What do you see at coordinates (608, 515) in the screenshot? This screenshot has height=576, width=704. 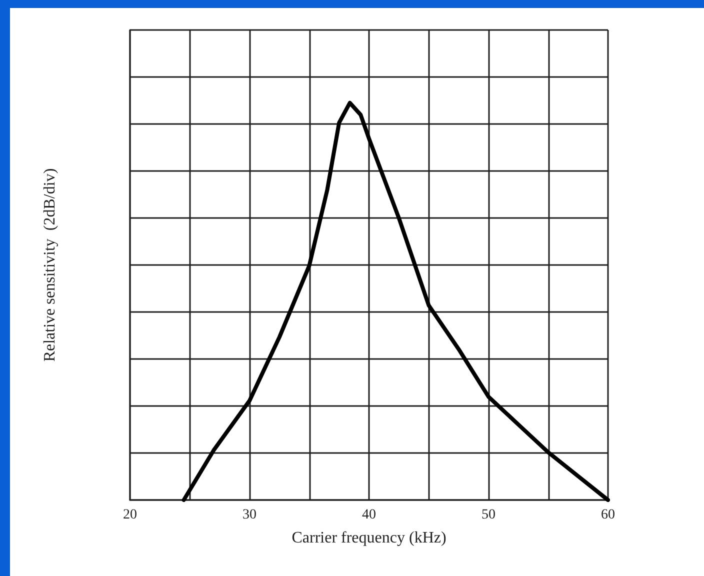 I see `x-tick-label: 60` at bounding box center [608, 515].